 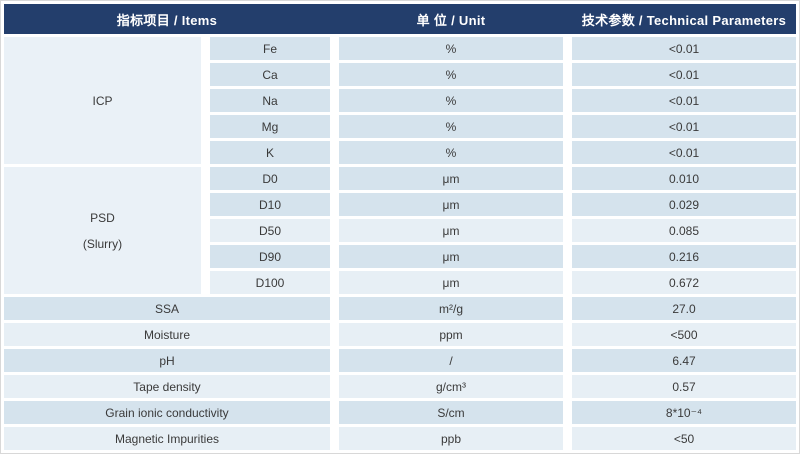 What do you see at coordinates (451, 412) in the screenshot?
I see `unit-cell: S/cm` at bounding box center [451, 412].